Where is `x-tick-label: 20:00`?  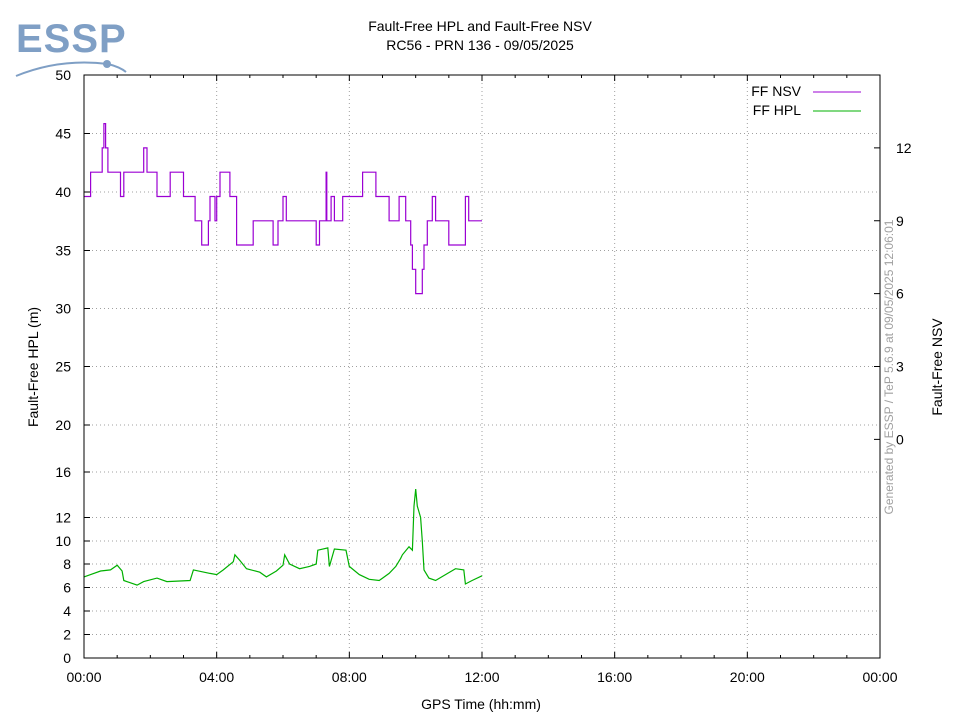 x-tick-label: 20:00 is located at coordinates (747, 677).